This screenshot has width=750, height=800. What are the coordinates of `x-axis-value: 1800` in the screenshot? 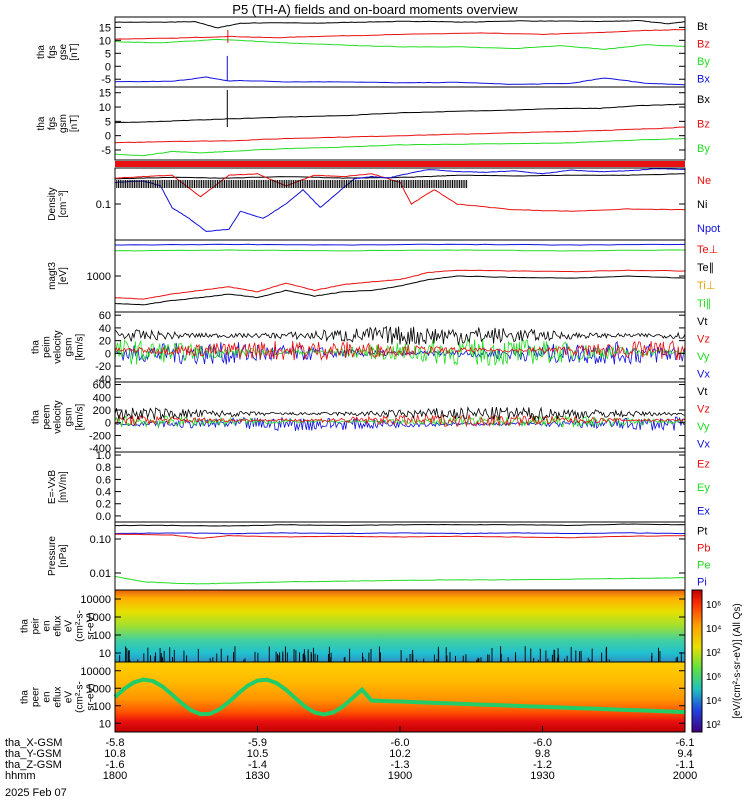 It's located at (115, 776).